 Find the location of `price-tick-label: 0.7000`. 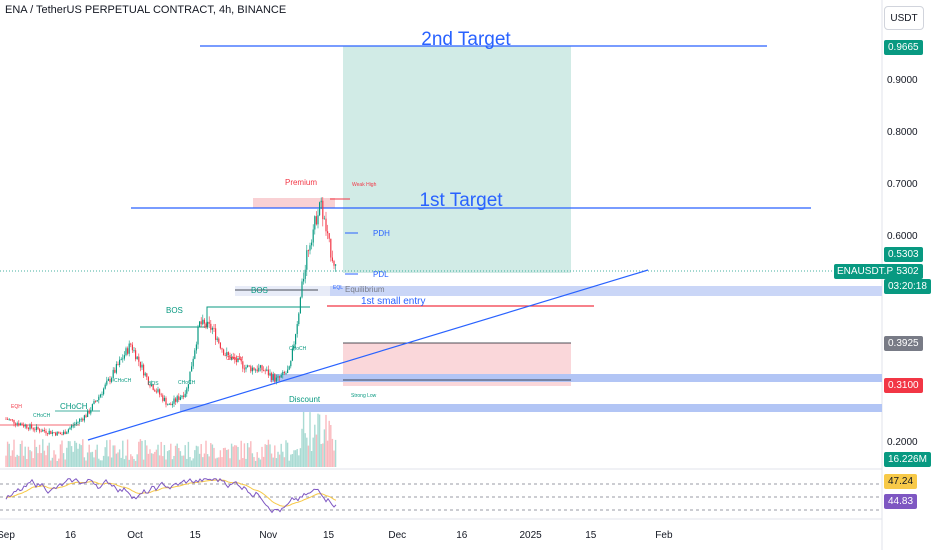

price-tick-label: 0.7000 is located at coordinates (902, 184).